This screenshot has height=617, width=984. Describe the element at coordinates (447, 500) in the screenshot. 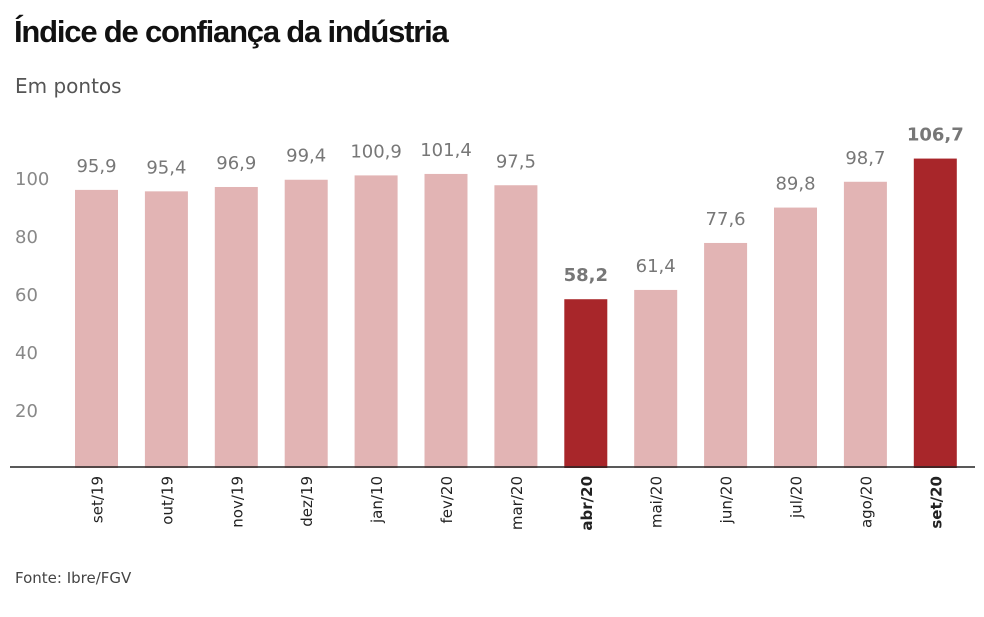

I see `x-tick-label: fev/20` at that location.